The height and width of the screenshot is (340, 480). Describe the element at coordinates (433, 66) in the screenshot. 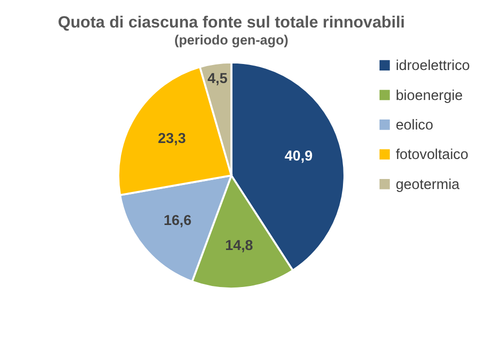

I see `legend-label: idroelettrico` at that location.